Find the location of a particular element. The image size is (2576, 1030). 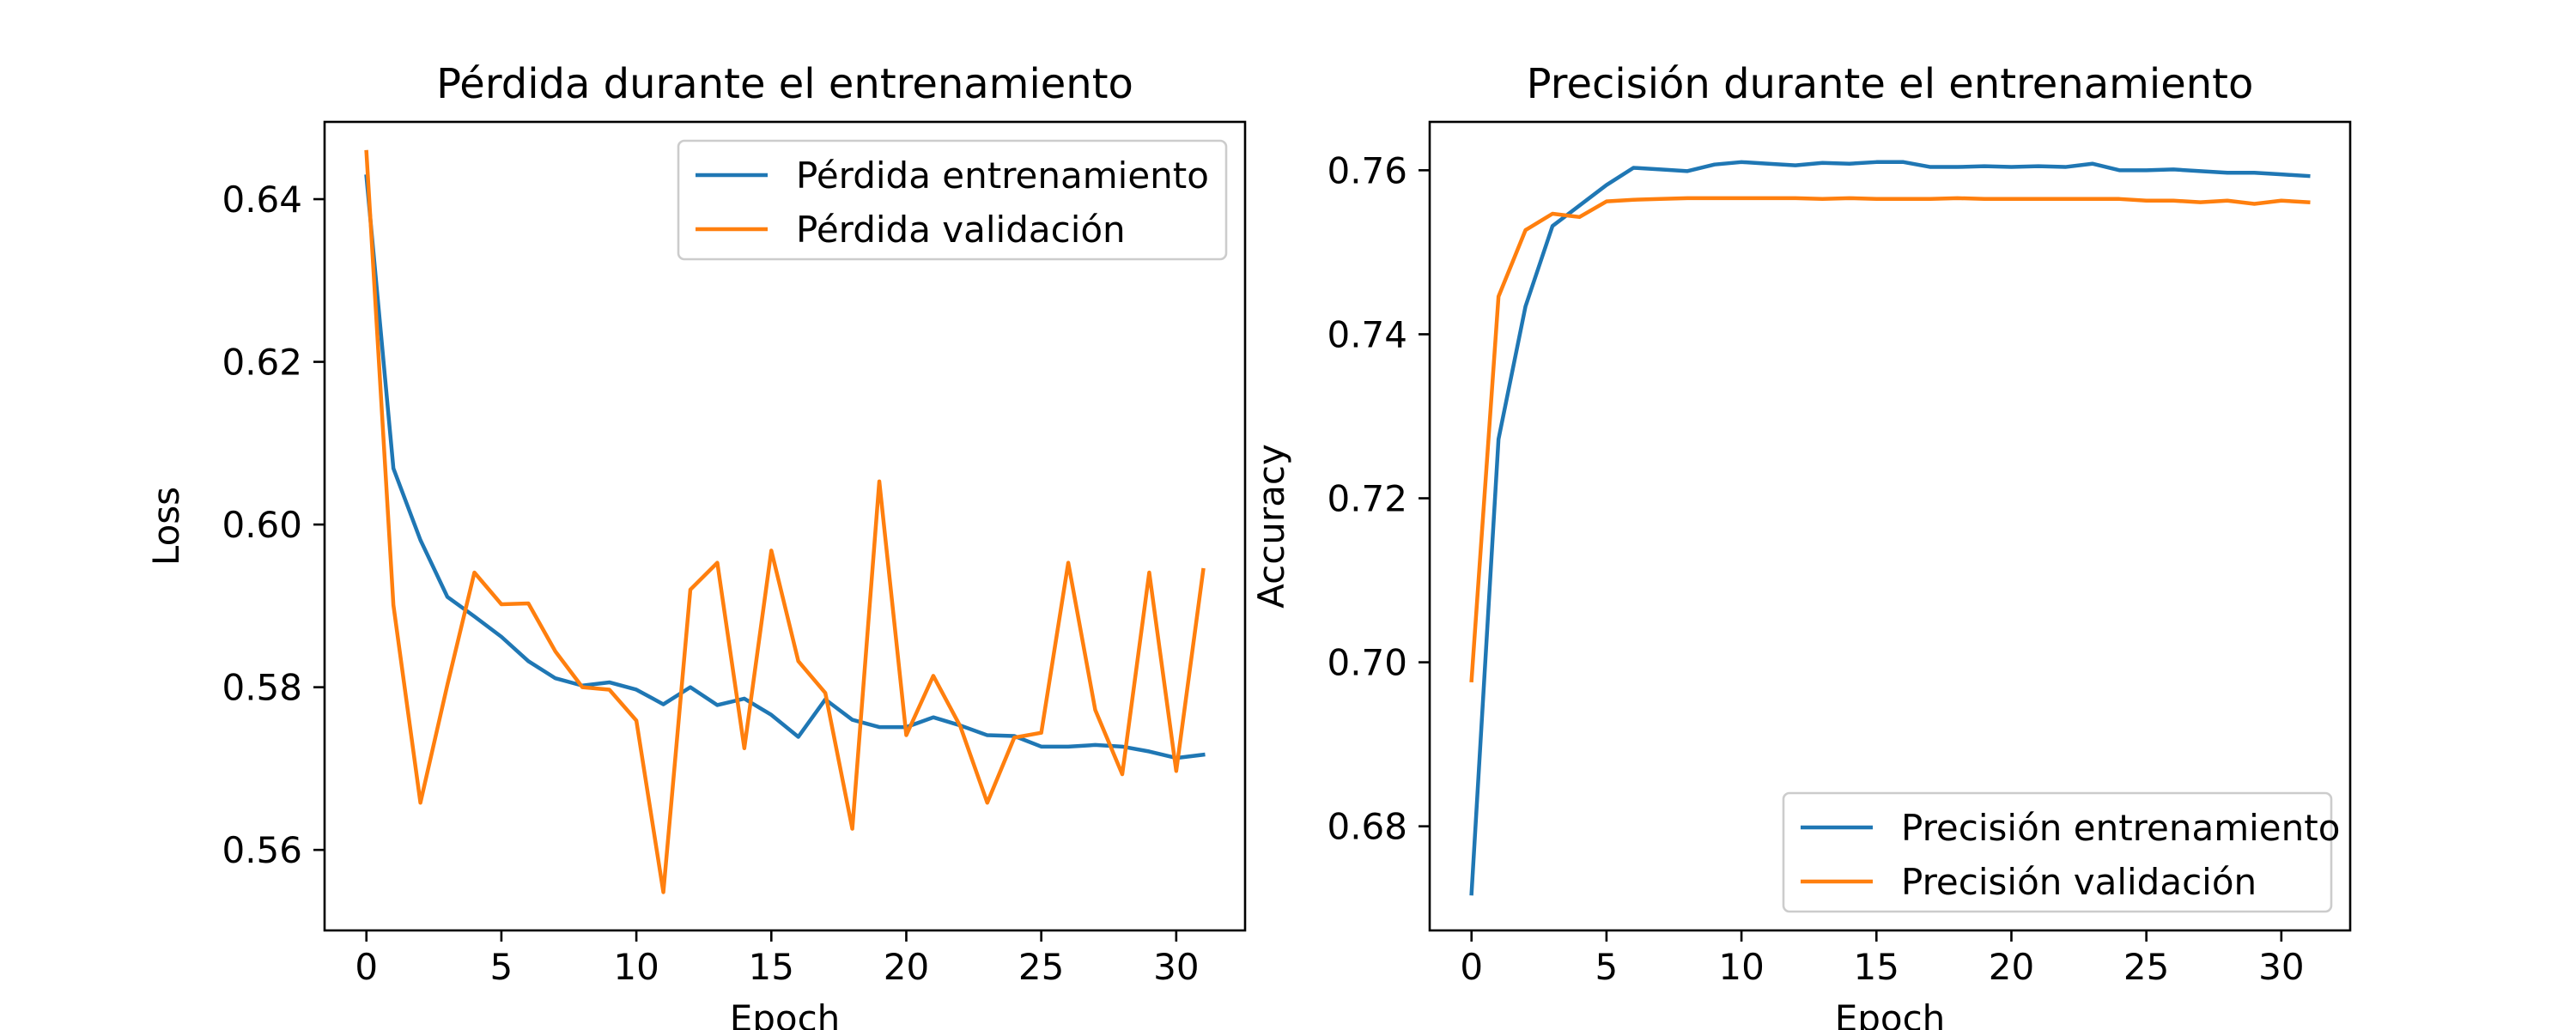

accuracy-y-tick-label: 0.74 is located at coordinates (1367, 334).